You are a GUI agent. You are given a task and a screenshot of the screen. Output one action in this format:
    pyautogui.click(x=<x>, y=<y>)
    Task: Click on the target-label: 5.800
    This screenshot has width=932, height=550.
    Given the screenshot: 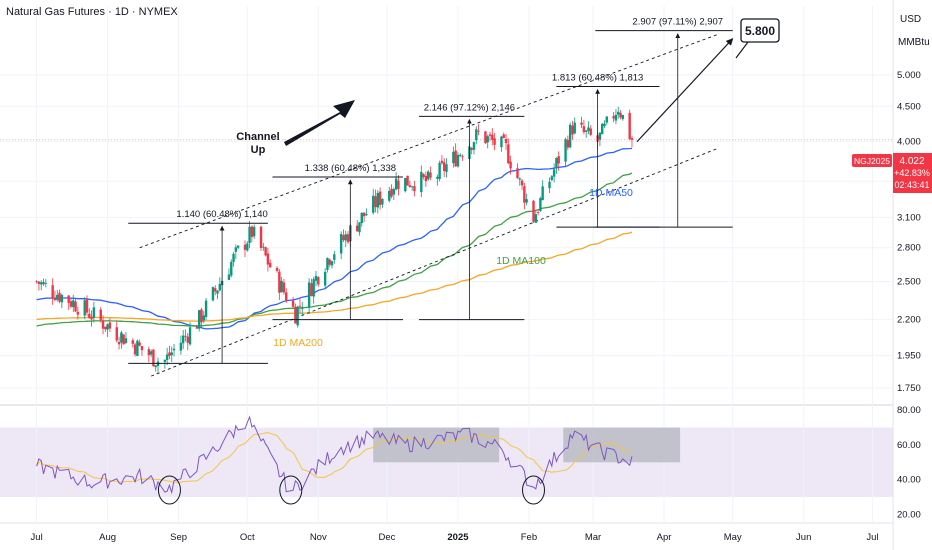 What is the action you would take?
    pyautogui.click(x=760, y=31)
    